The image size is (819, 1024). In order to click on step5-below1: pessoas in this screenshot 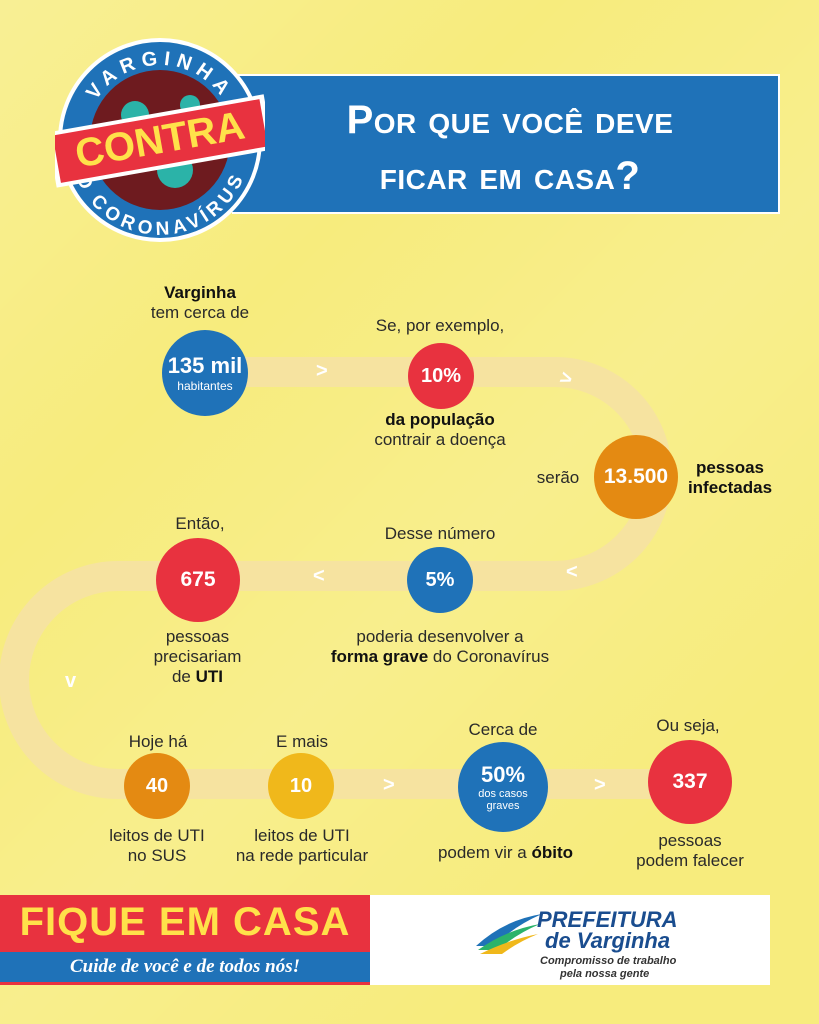, I will do `click(197, 636)`.